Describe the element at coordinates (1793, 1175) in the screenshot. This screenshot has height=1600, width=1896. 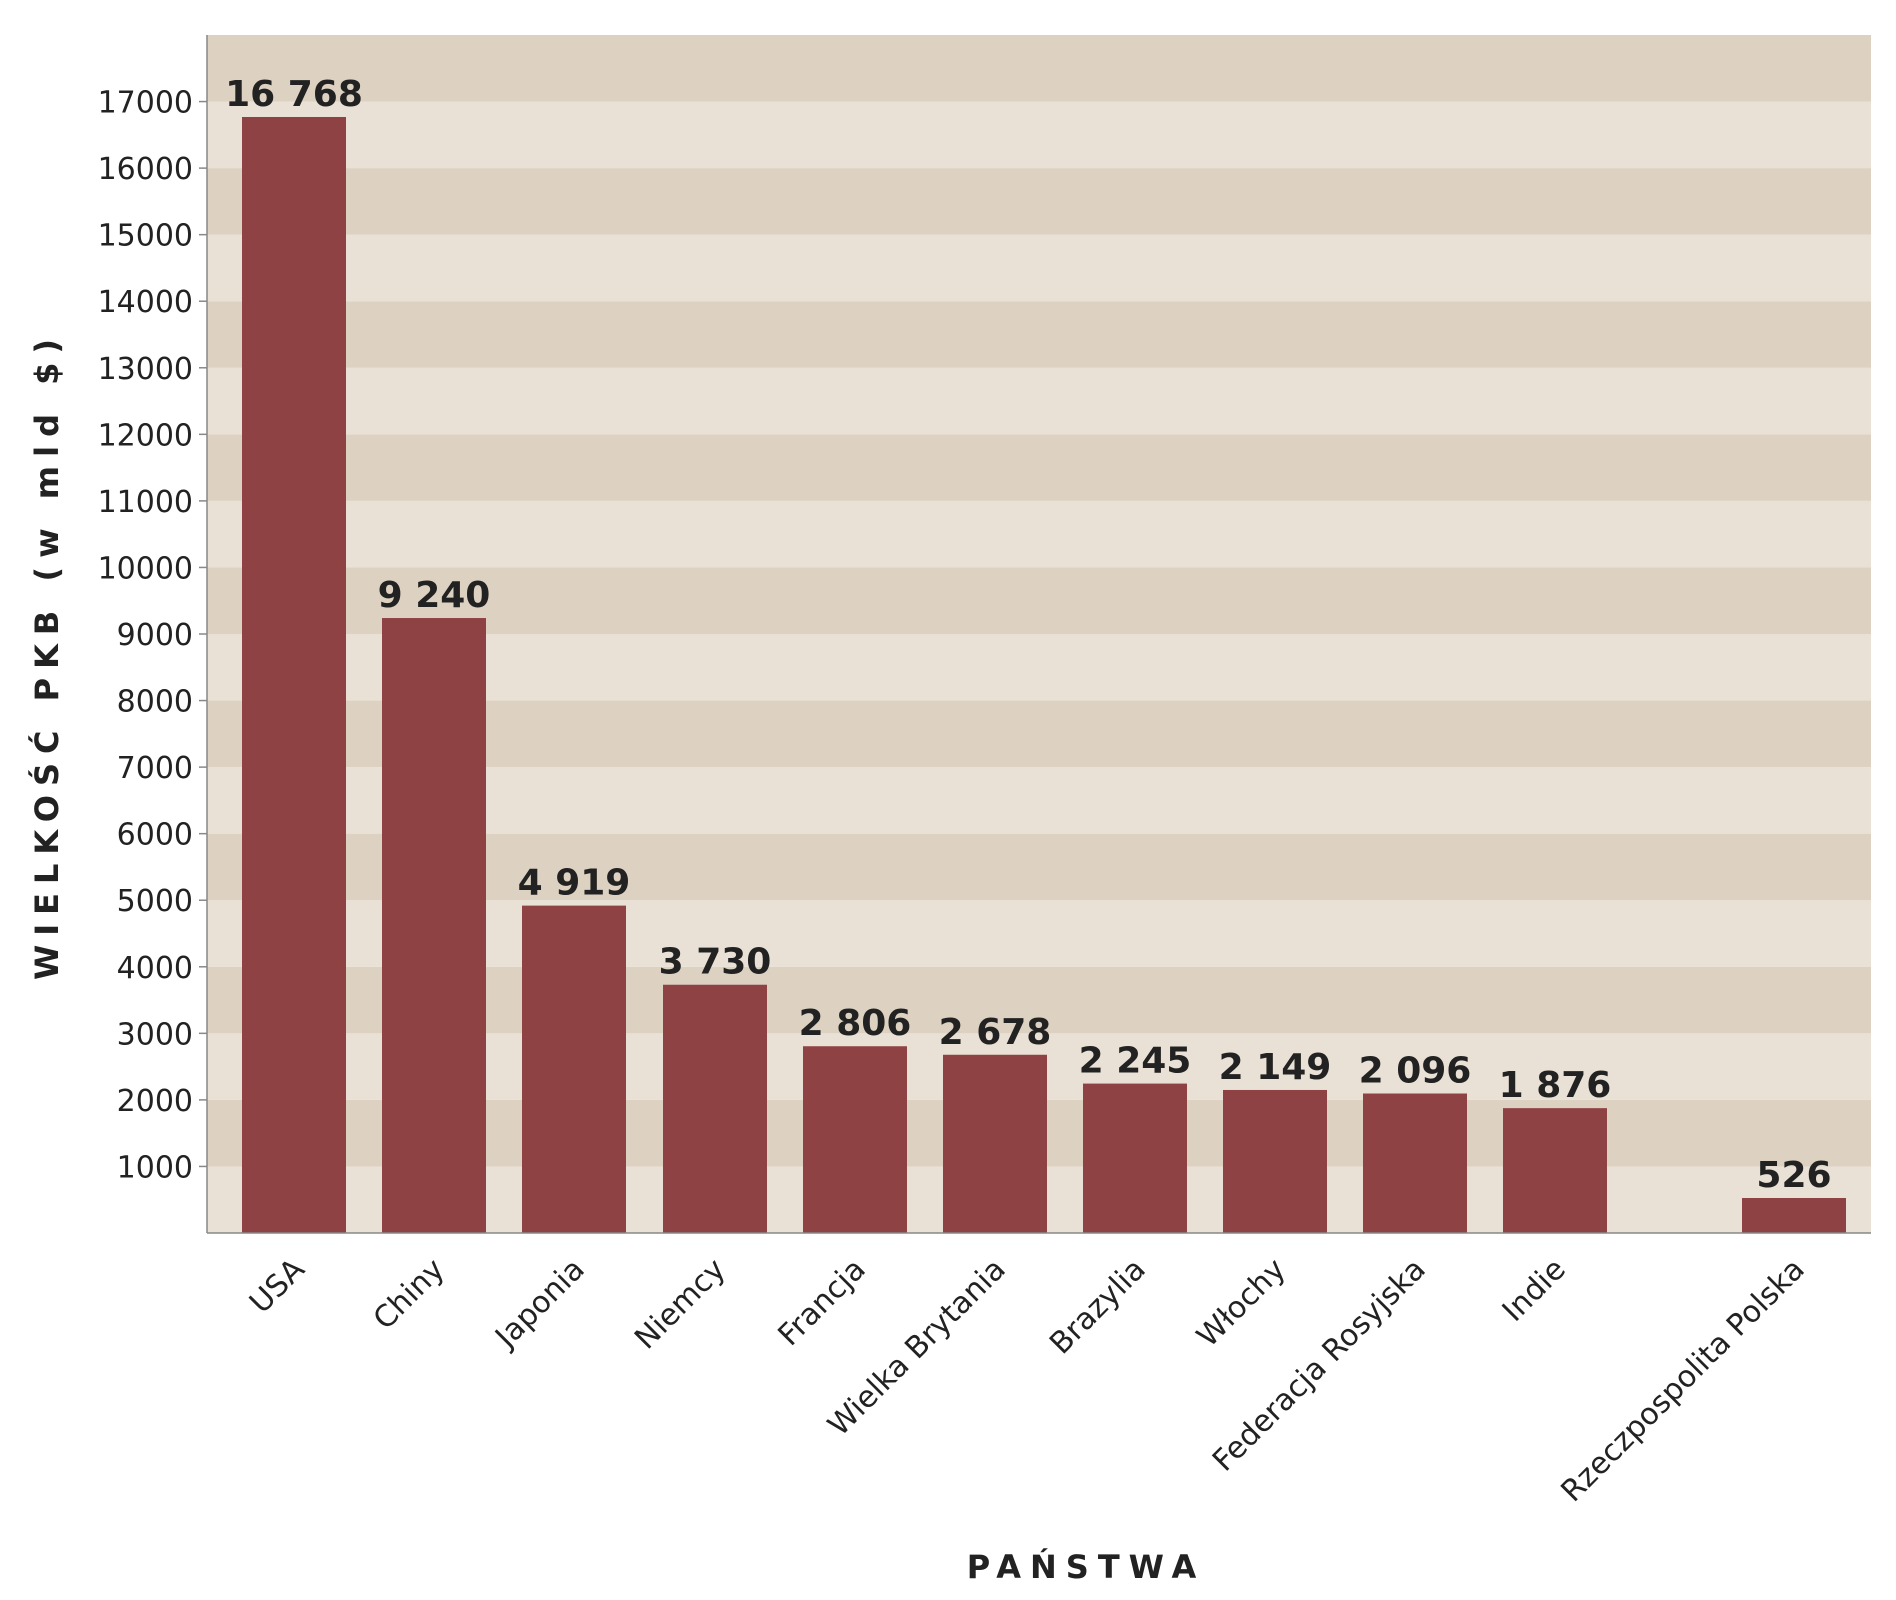
I see `bar-value-label: 526` at that location.